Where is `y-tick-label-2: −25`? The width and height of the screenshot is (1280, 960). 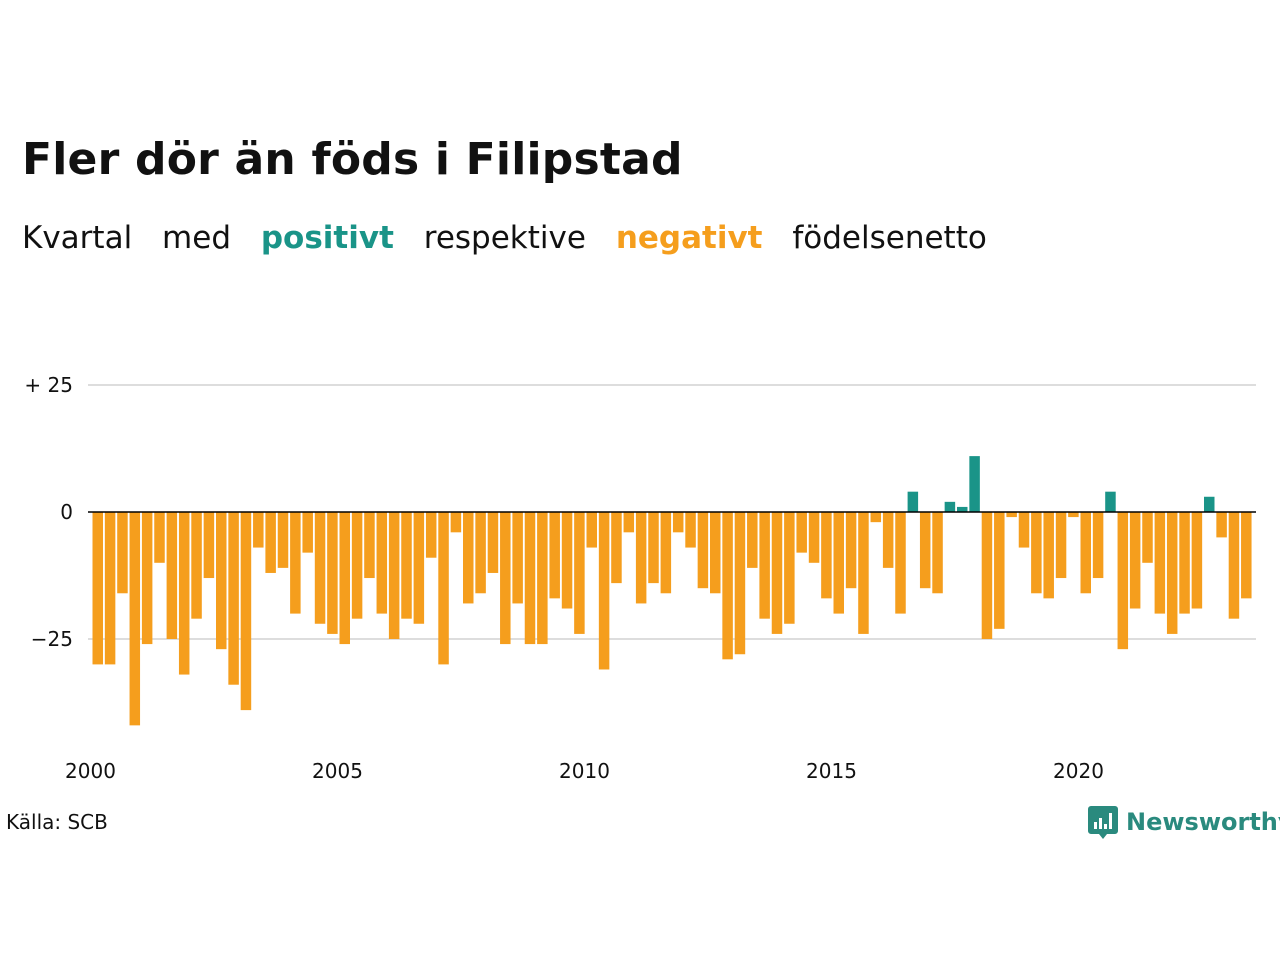 y-tick-label-2: −25 is located at coordinates (52, 639).